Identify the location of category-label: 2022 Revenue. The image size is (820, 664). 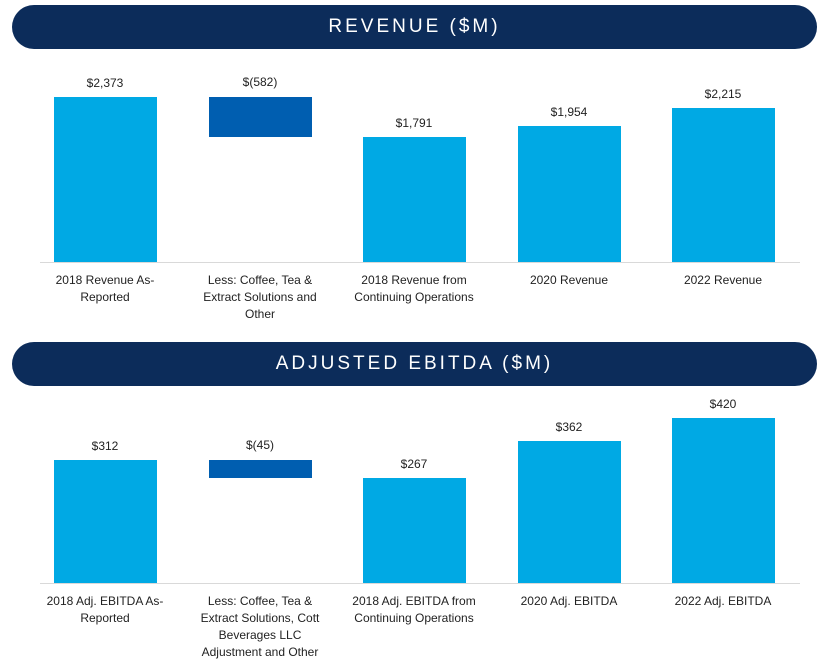
(723, 280).